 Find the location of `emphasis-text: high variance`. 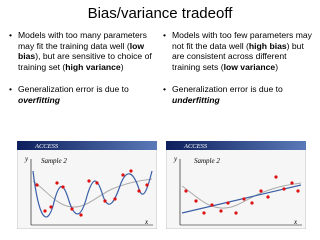

emphasis-text: high variance is located at coordinates (93, 66).